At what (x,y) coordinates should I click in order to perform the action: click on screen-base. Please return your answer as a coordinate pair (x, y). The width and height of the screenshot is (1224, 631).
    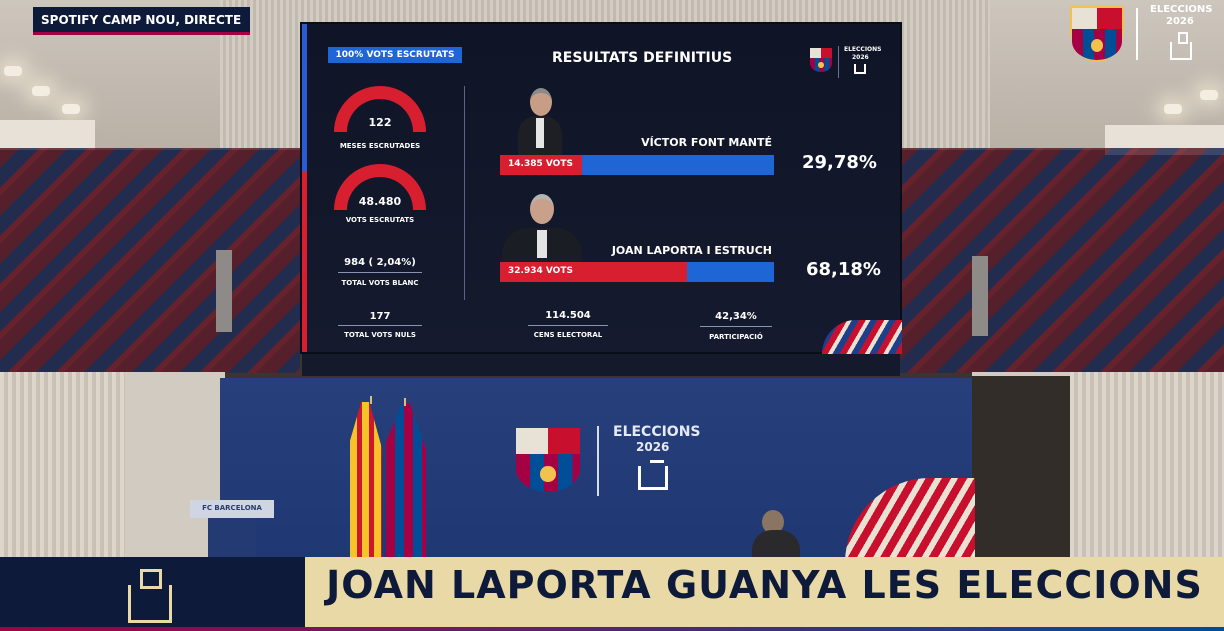
    Looking at the image, I should click on (601, 364).